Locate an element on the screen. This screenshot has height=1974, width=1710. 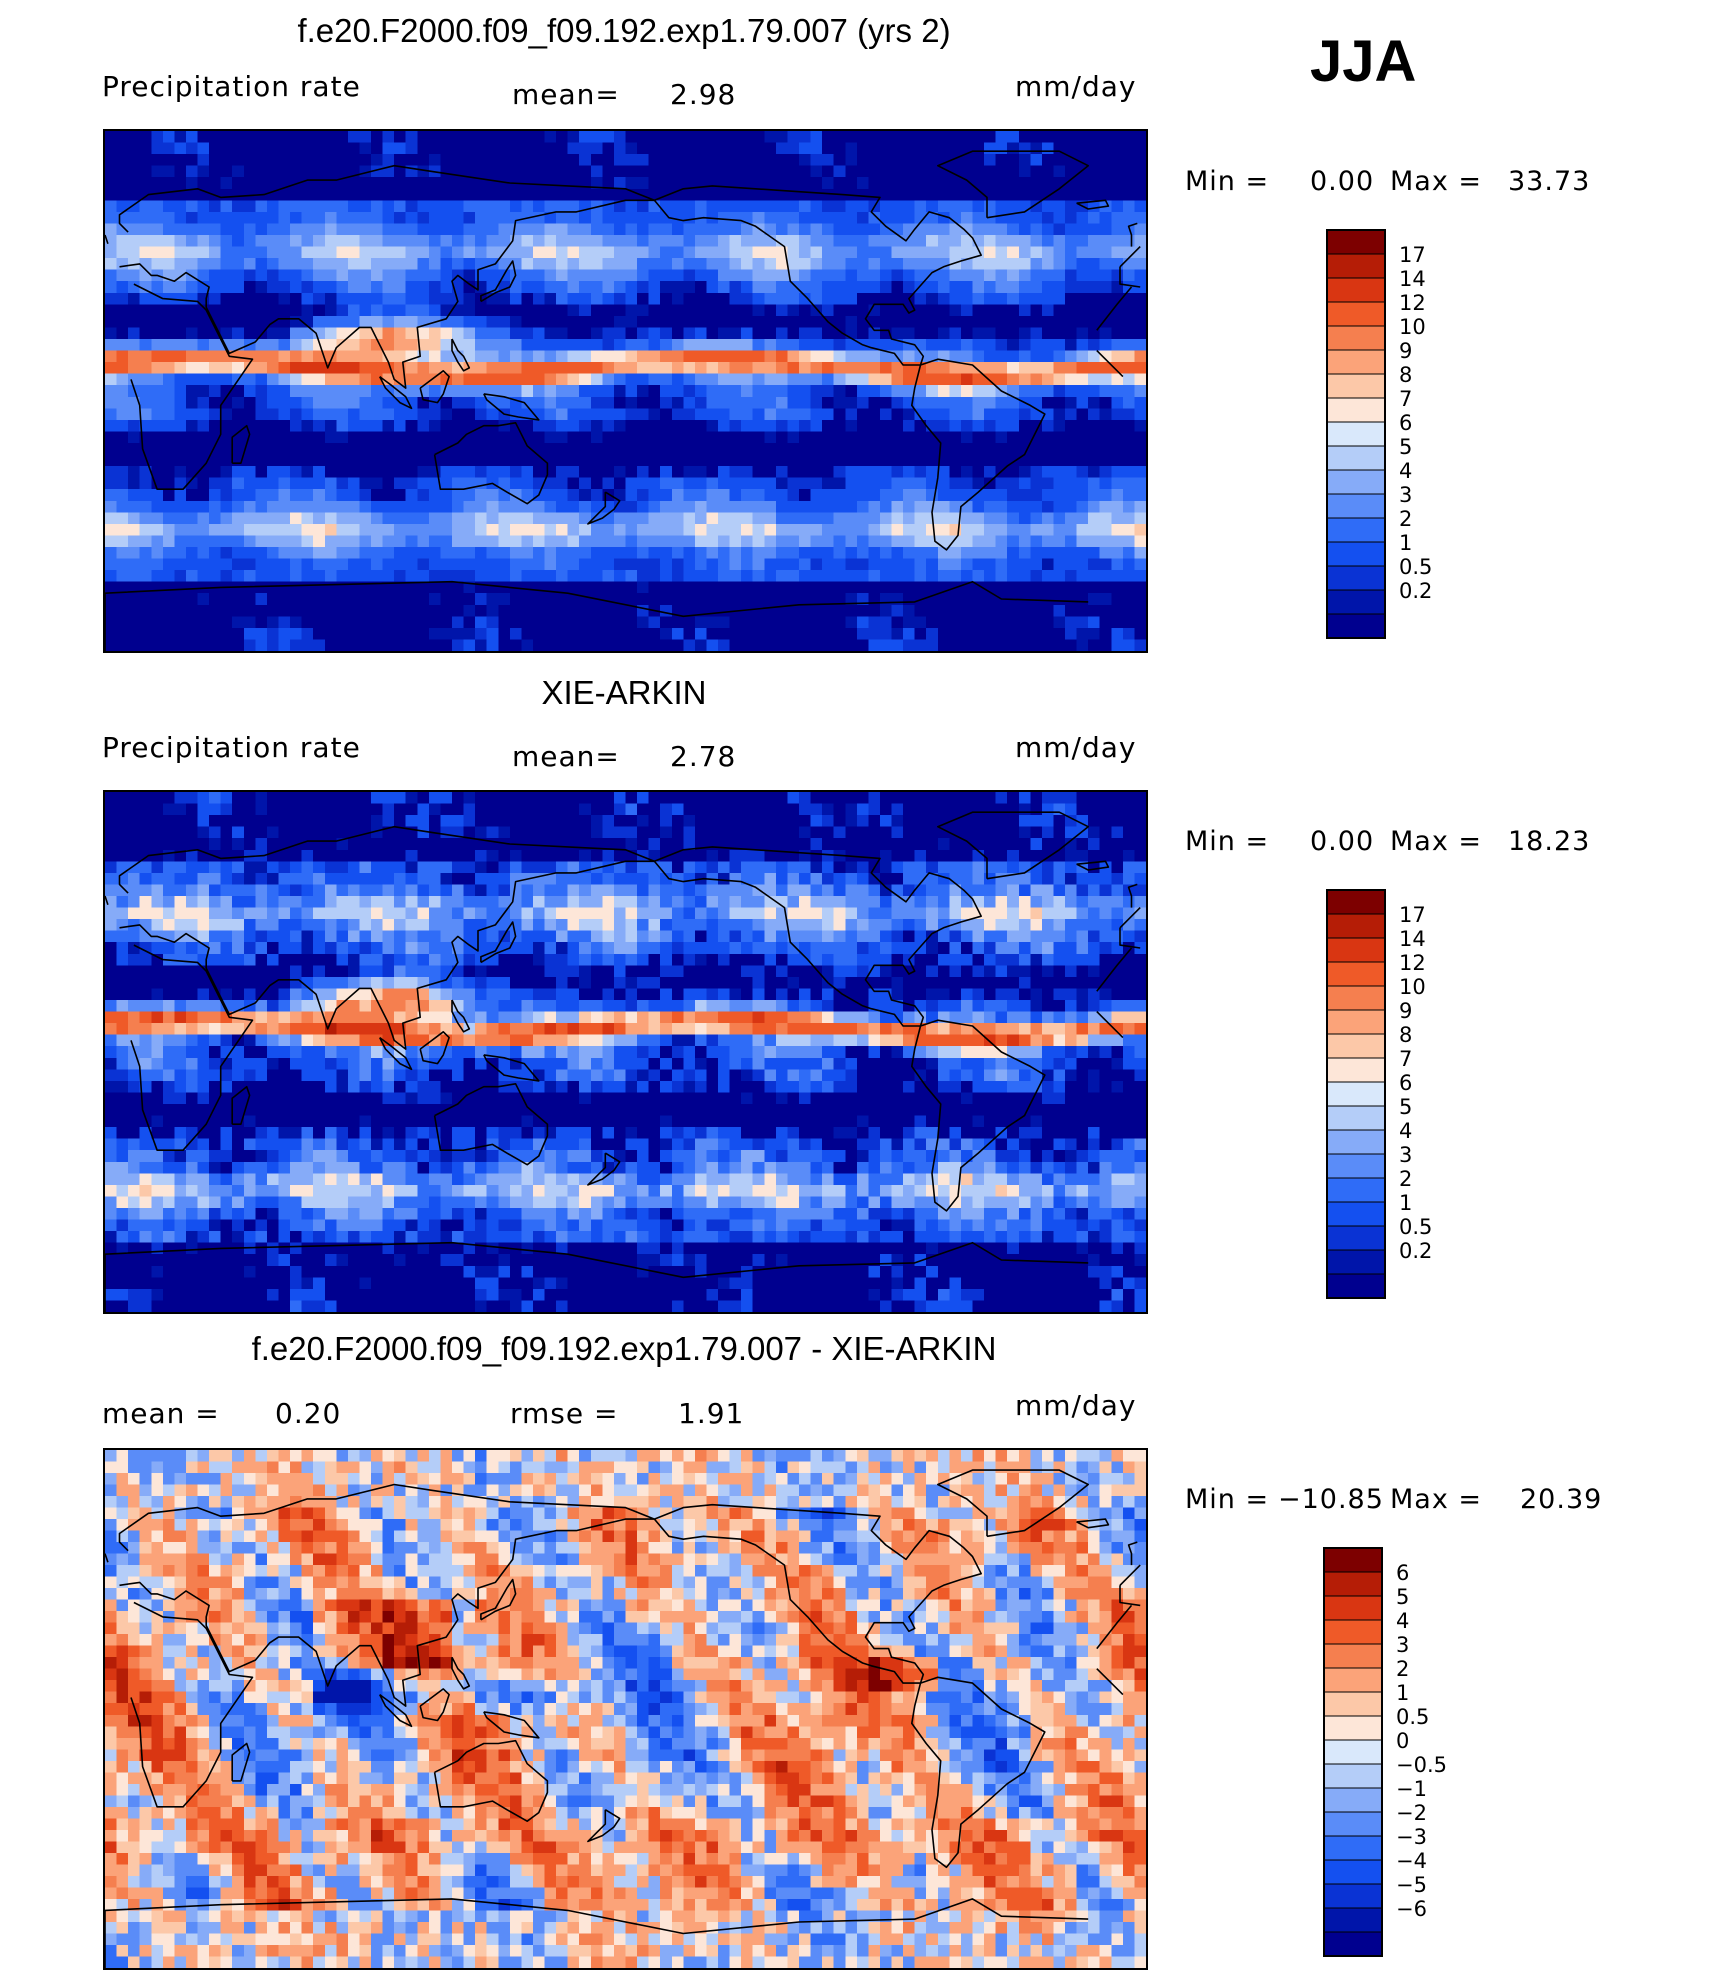
colorbar-tick-label: 8 is located at coordinates (1405, 1035).